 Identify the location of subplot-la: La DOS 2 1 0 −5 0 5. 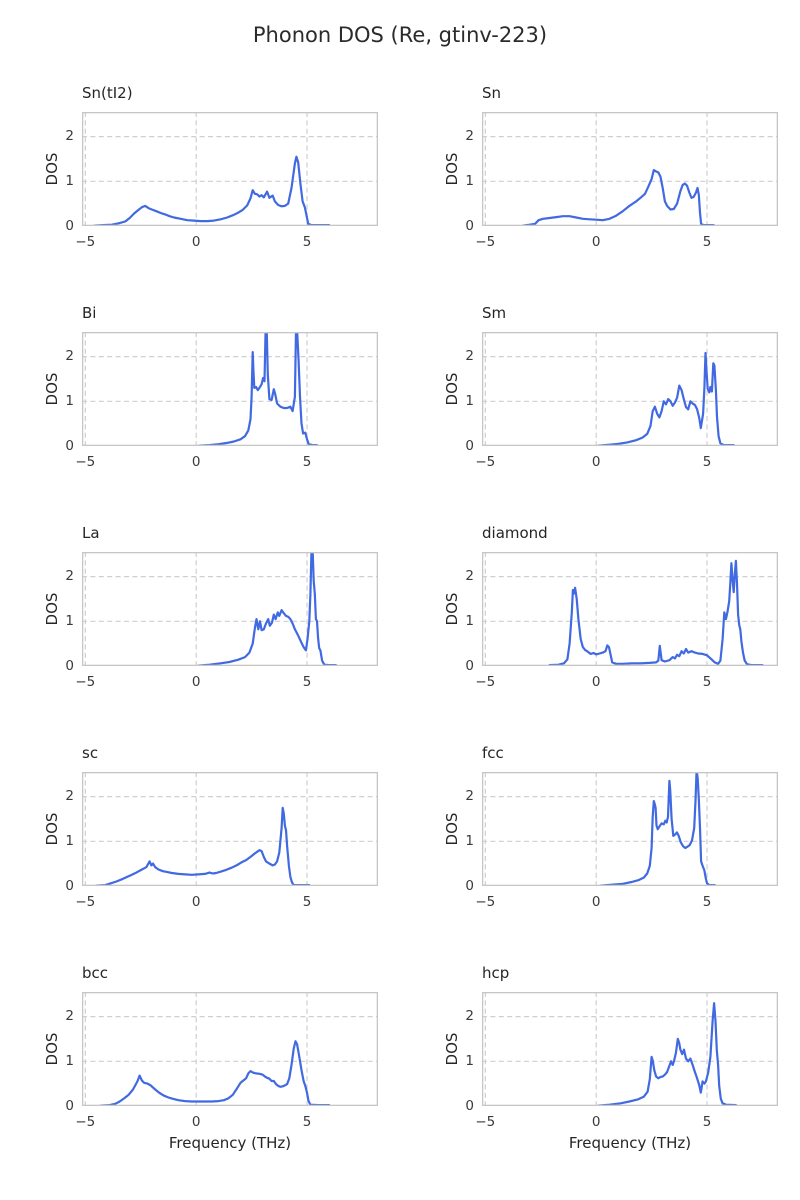
(200, 630).